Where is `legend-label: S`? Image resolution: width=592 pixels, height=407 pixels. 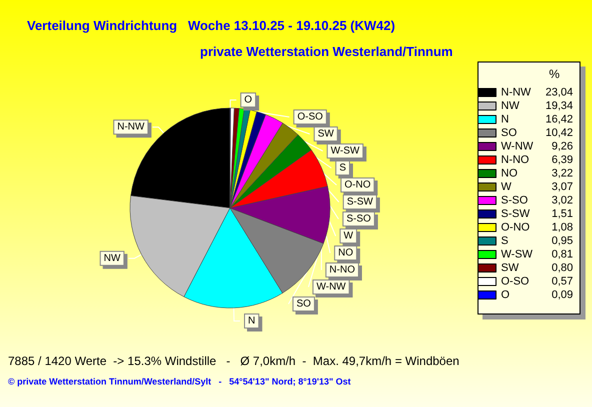 legend-label: S is located at coordinates (504, 241).